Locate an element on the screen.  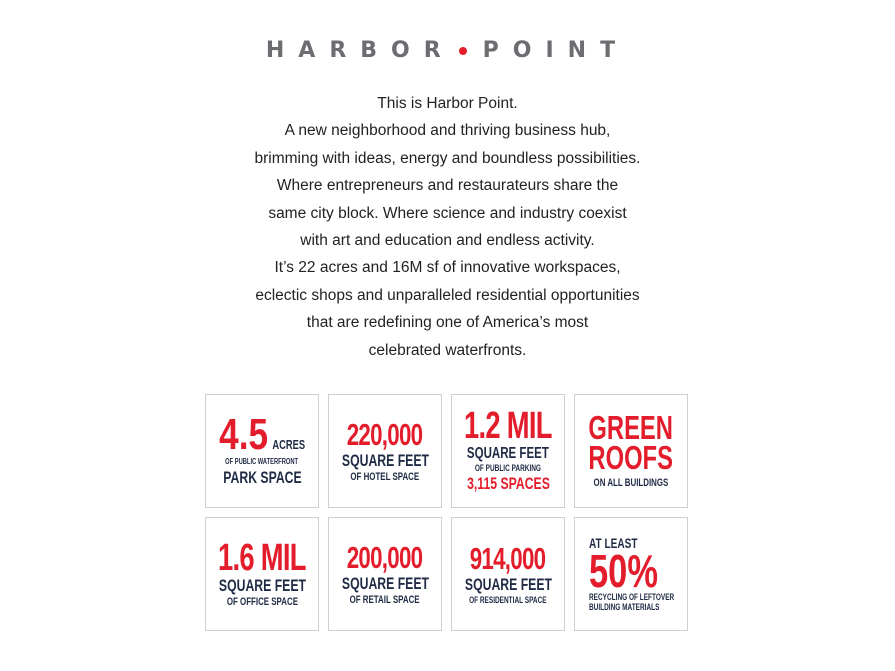
intro-line: celebrated waterfronts. is located at coordinates (447, 350).